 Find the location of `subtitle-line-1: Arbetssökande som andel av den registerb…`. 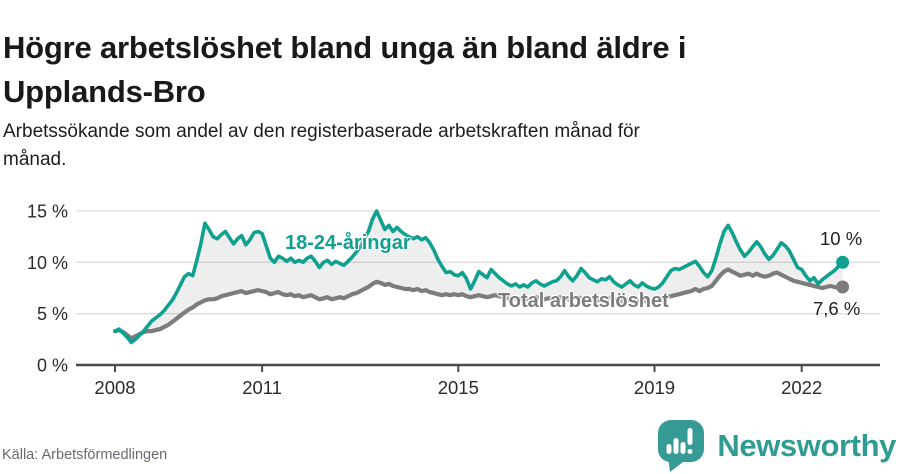

subtitle-line-1: Arbetssökande som andel av den registerb… is located at coordinates (321, 131).